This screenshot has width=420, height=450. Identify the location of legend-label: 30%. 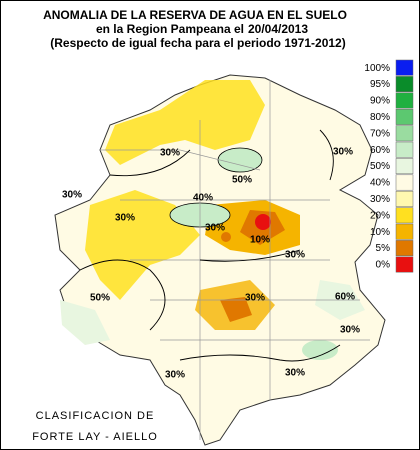
(380, 199).